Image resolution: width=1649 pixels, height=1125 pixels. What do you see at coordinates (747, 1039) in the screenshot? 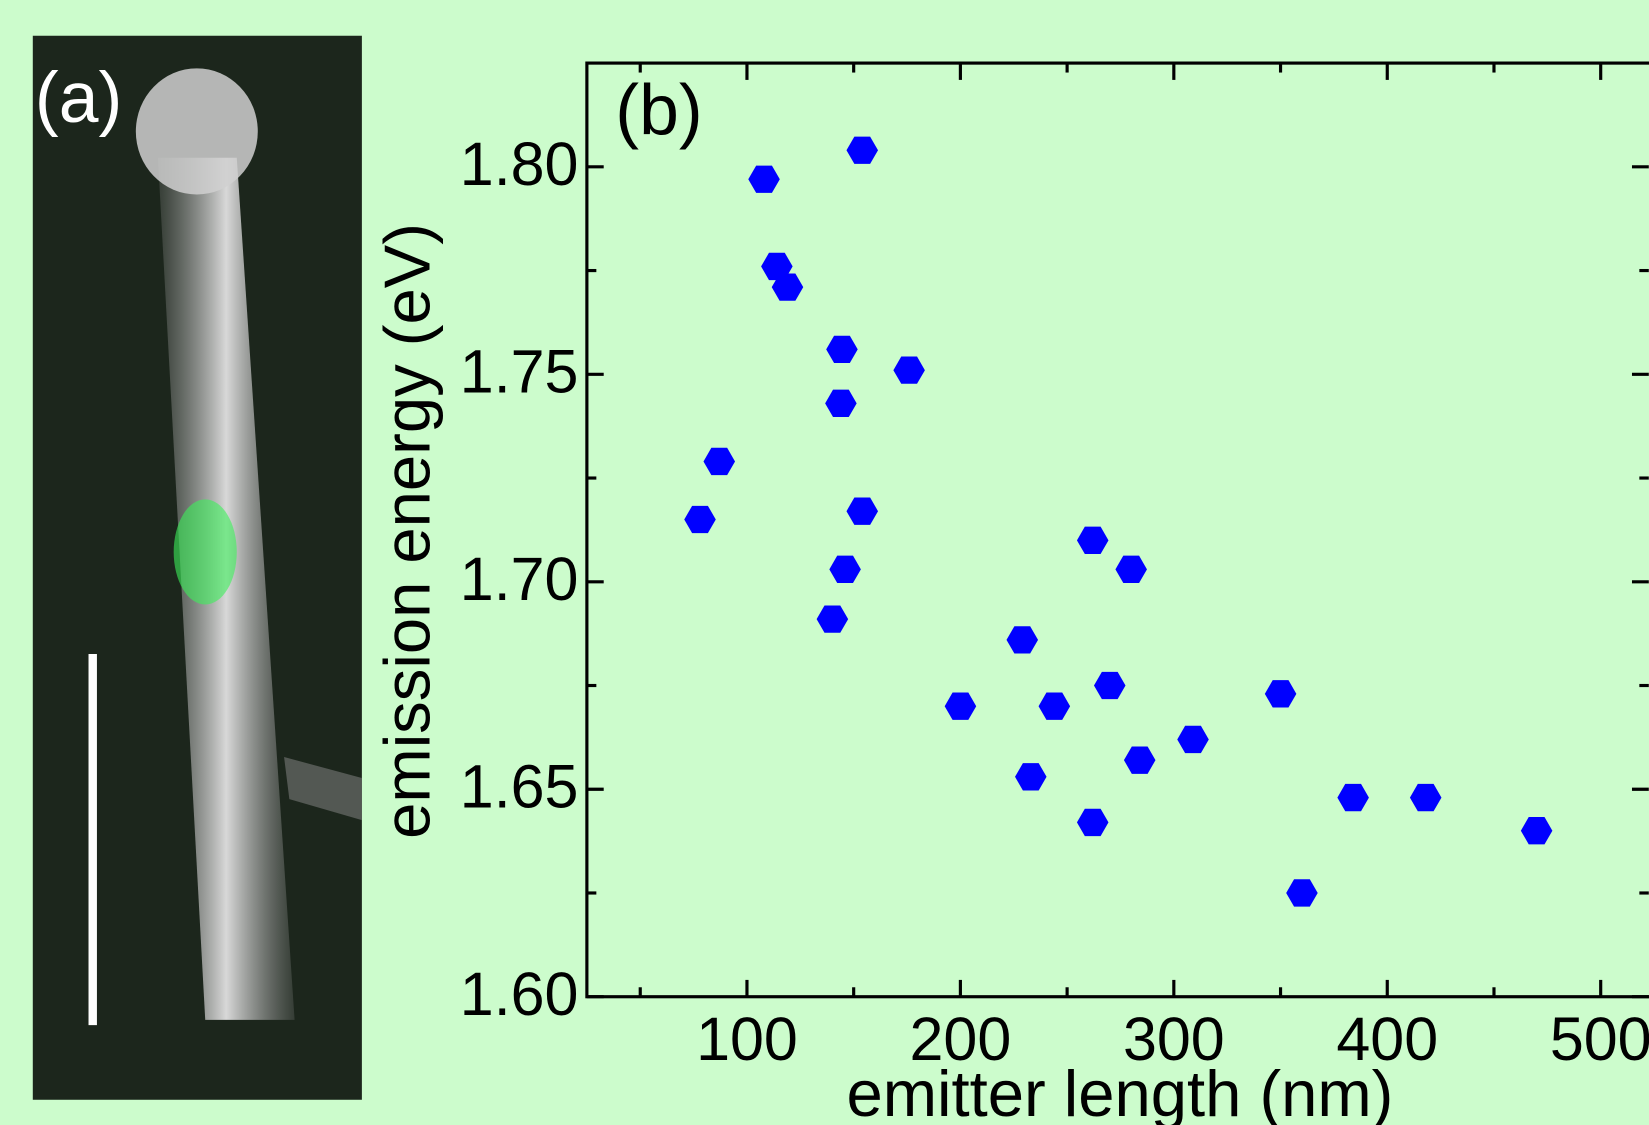
I see `x-tick-label: 100` at bounding box center [747, 1039].